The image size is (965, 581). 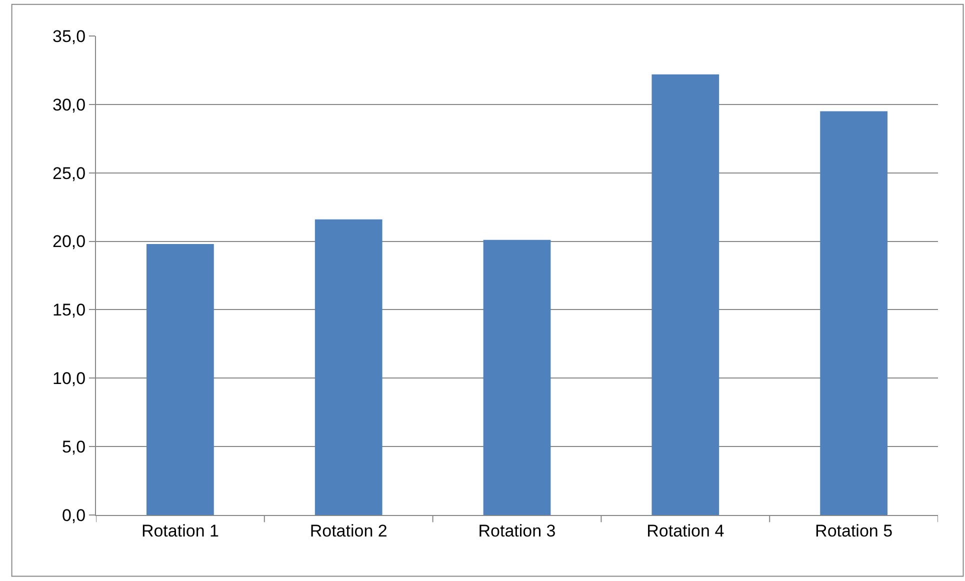 What do you see at coordinates (349, 530) in the screenshot?
I see `x-tick-label: Rotation 2` at bounding box center [349, 530].